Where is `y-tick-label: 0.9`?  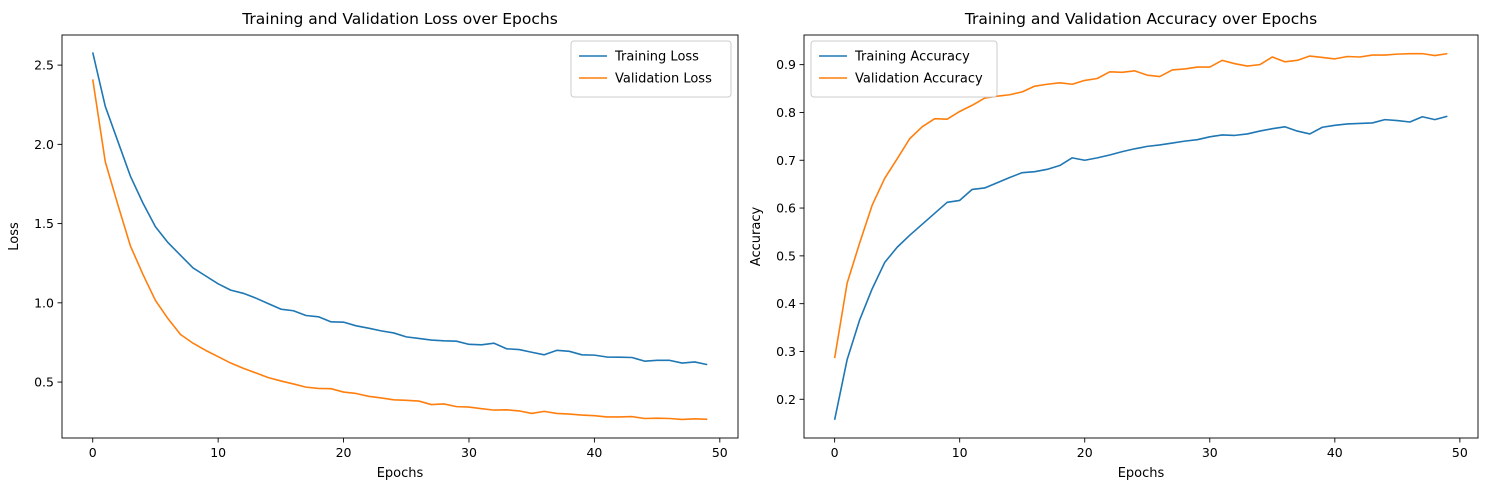
y-tick-label: 0.9 is located at coordinates (786, 64).